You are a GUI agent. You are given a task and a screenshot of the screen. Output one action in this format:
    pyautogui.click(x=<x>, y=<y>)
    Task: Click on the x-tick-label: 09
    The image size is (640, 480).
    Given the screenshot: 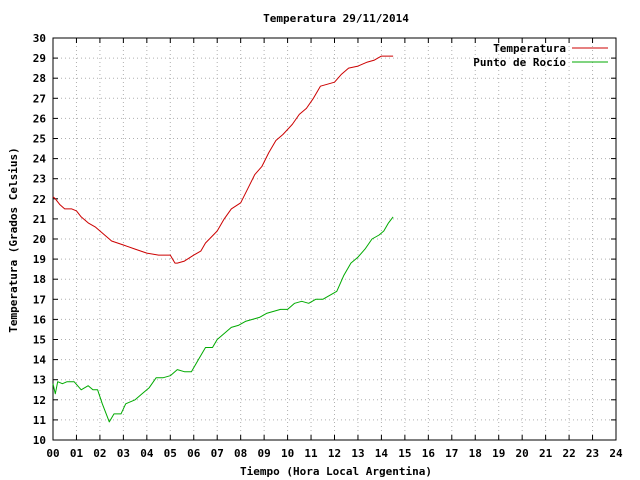 What is the action you would take?
    pyautogui.click(x=264, y=453)
    